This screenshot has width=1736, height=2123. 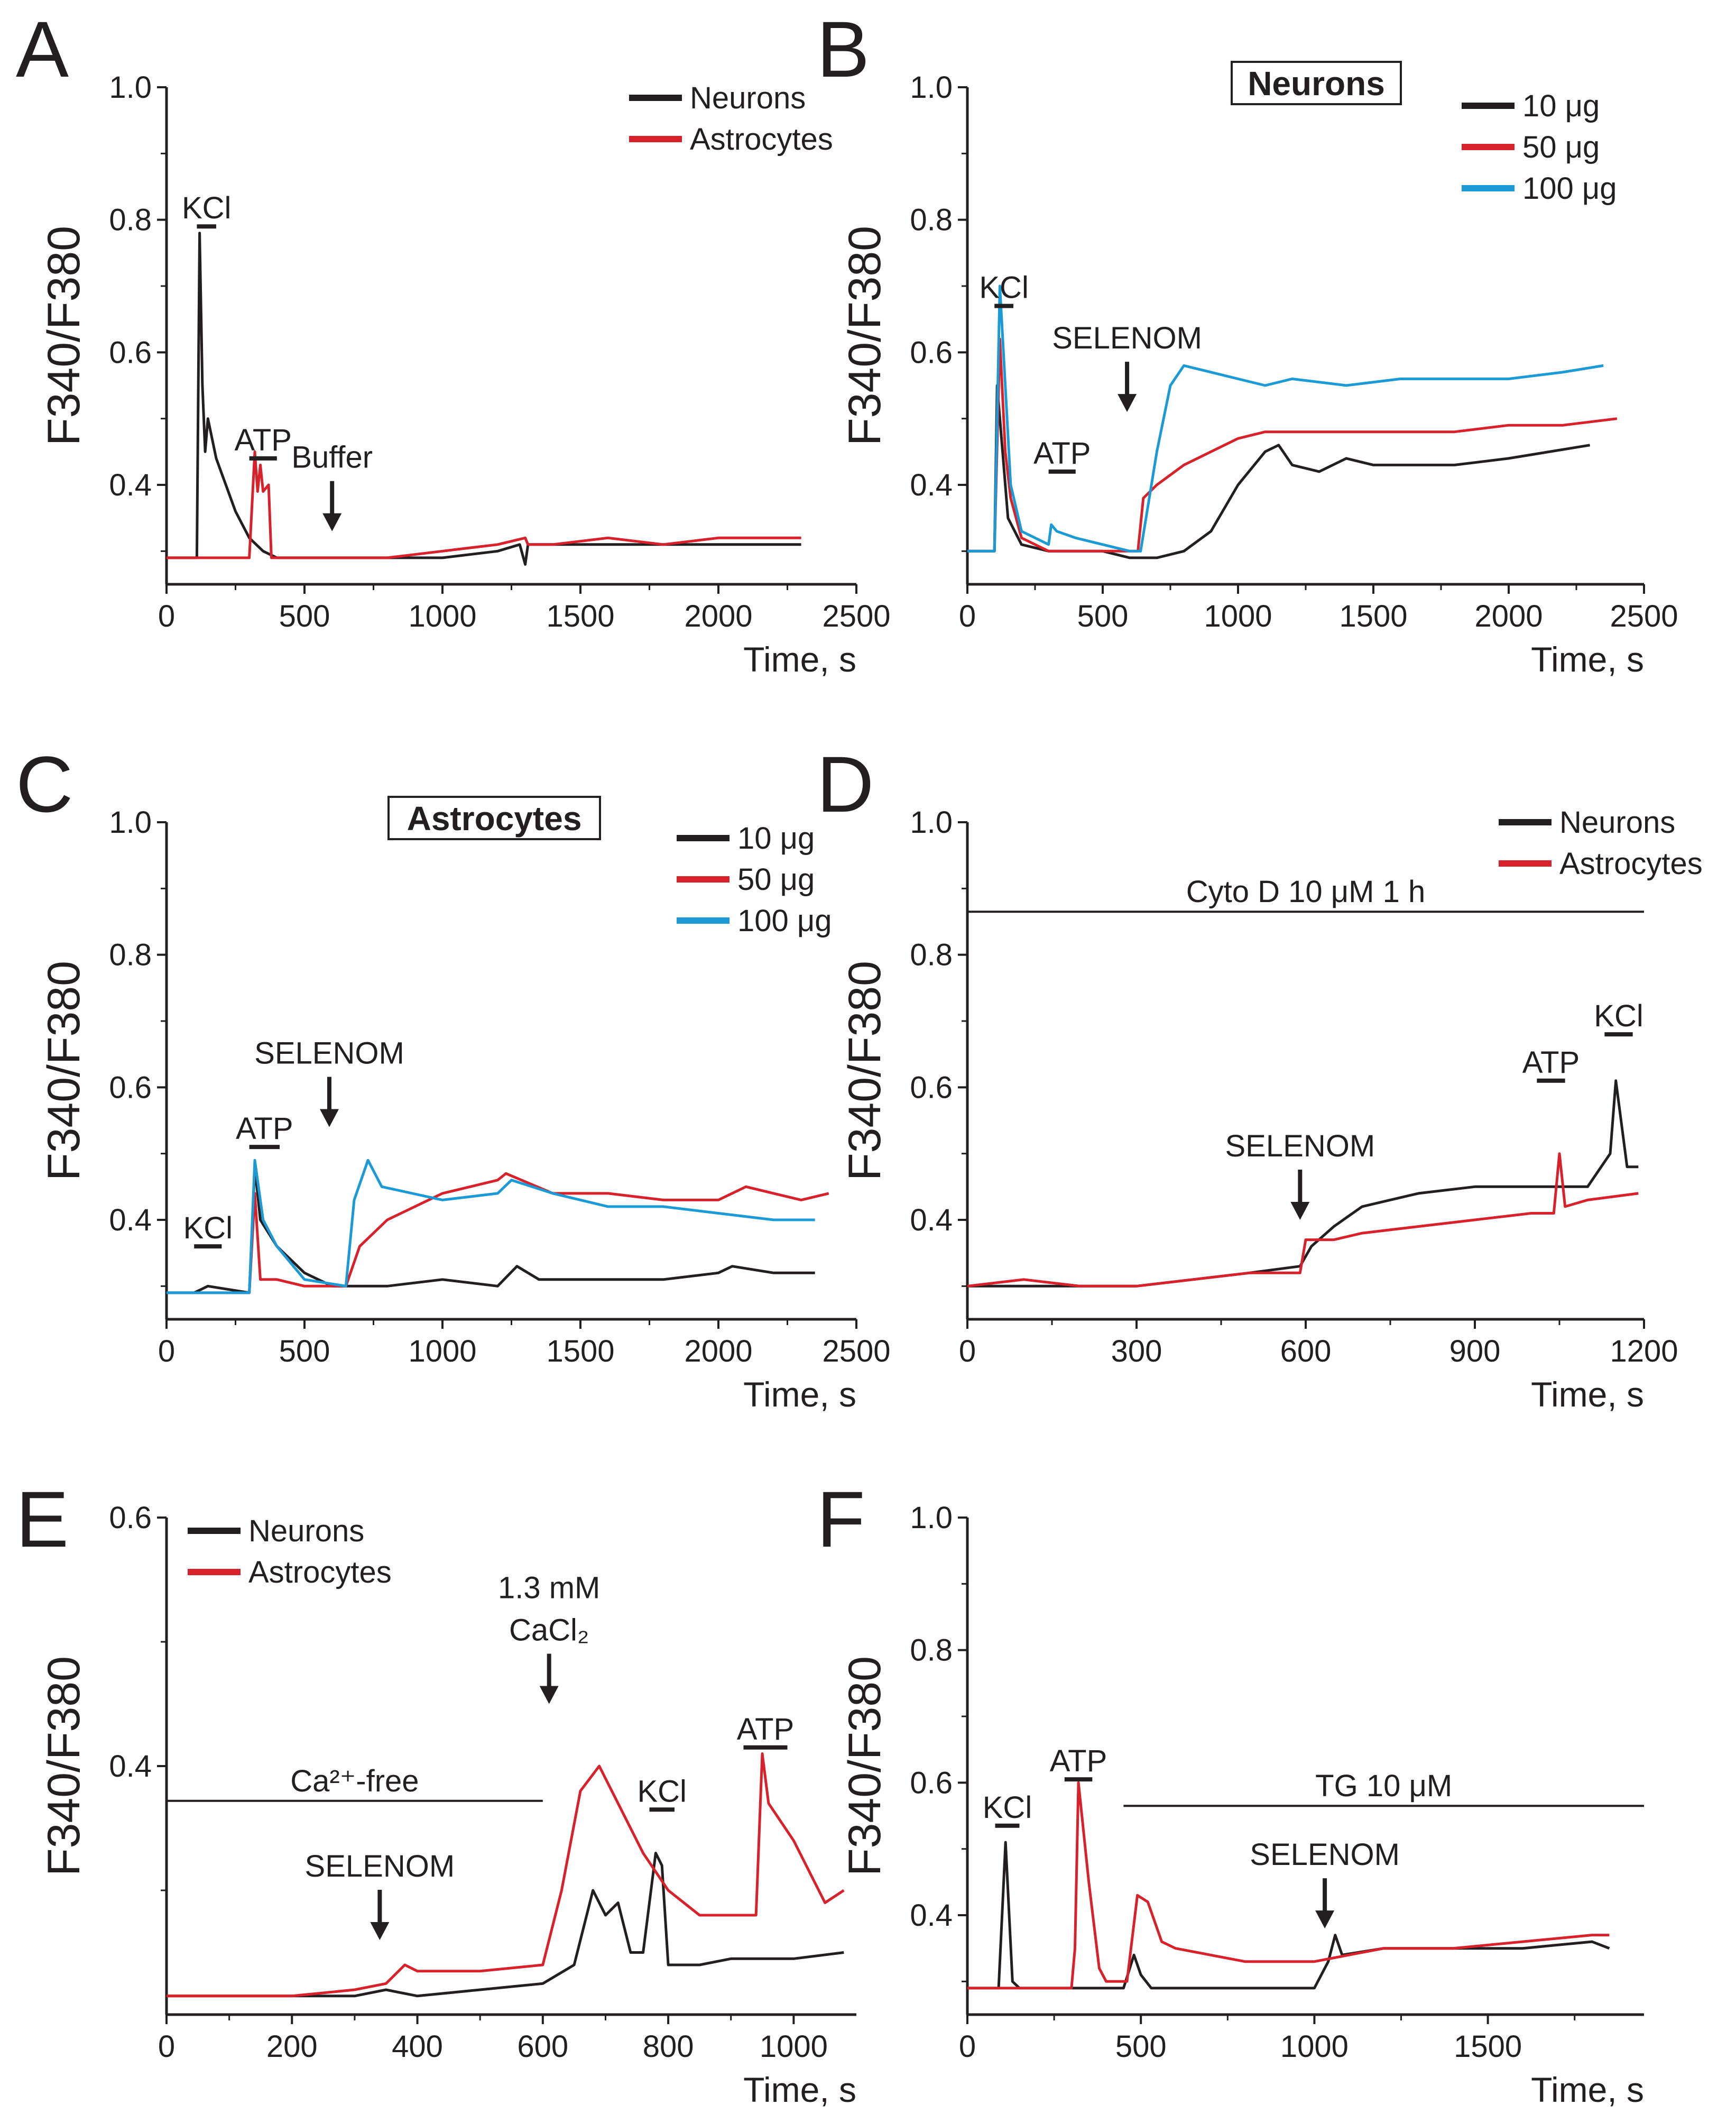 What do you see at coordinates (1306, 892) in the screenshot?
I see `condition-label: Cyto D 10 μM 1 h` at bounding box center [1306, 892].